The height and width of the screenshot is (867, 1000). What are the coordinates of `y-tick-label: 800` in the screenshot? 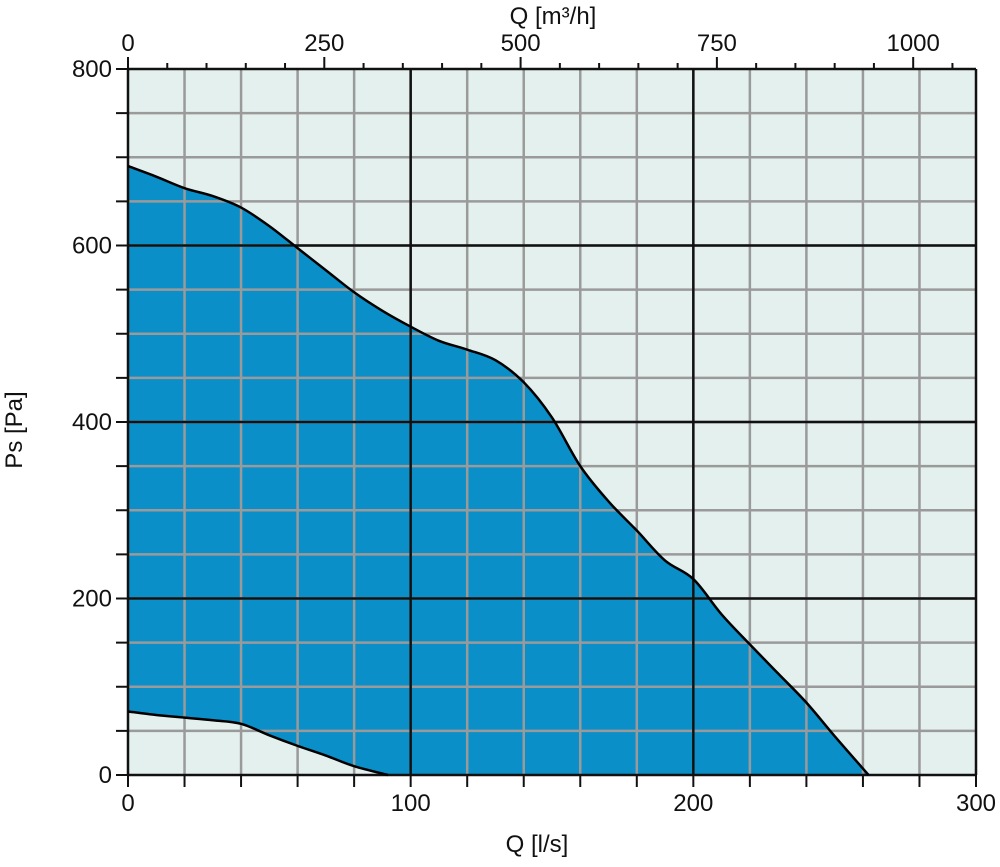 It's located at (92, 69).